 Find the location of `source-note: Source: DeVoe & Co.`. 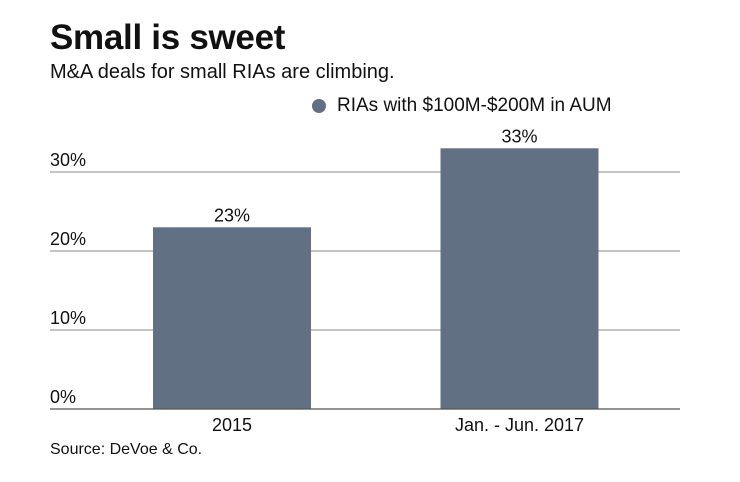

source-note: Source: DeVoe & Co. is located at coordinates (126, 449).